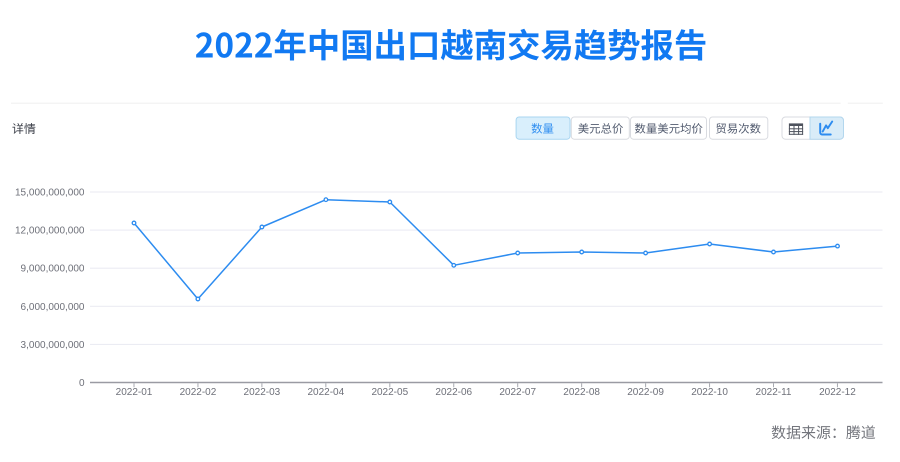 This screenshot has height=462, width=900. I want to click on svg-text: 0, so click(82, 383).